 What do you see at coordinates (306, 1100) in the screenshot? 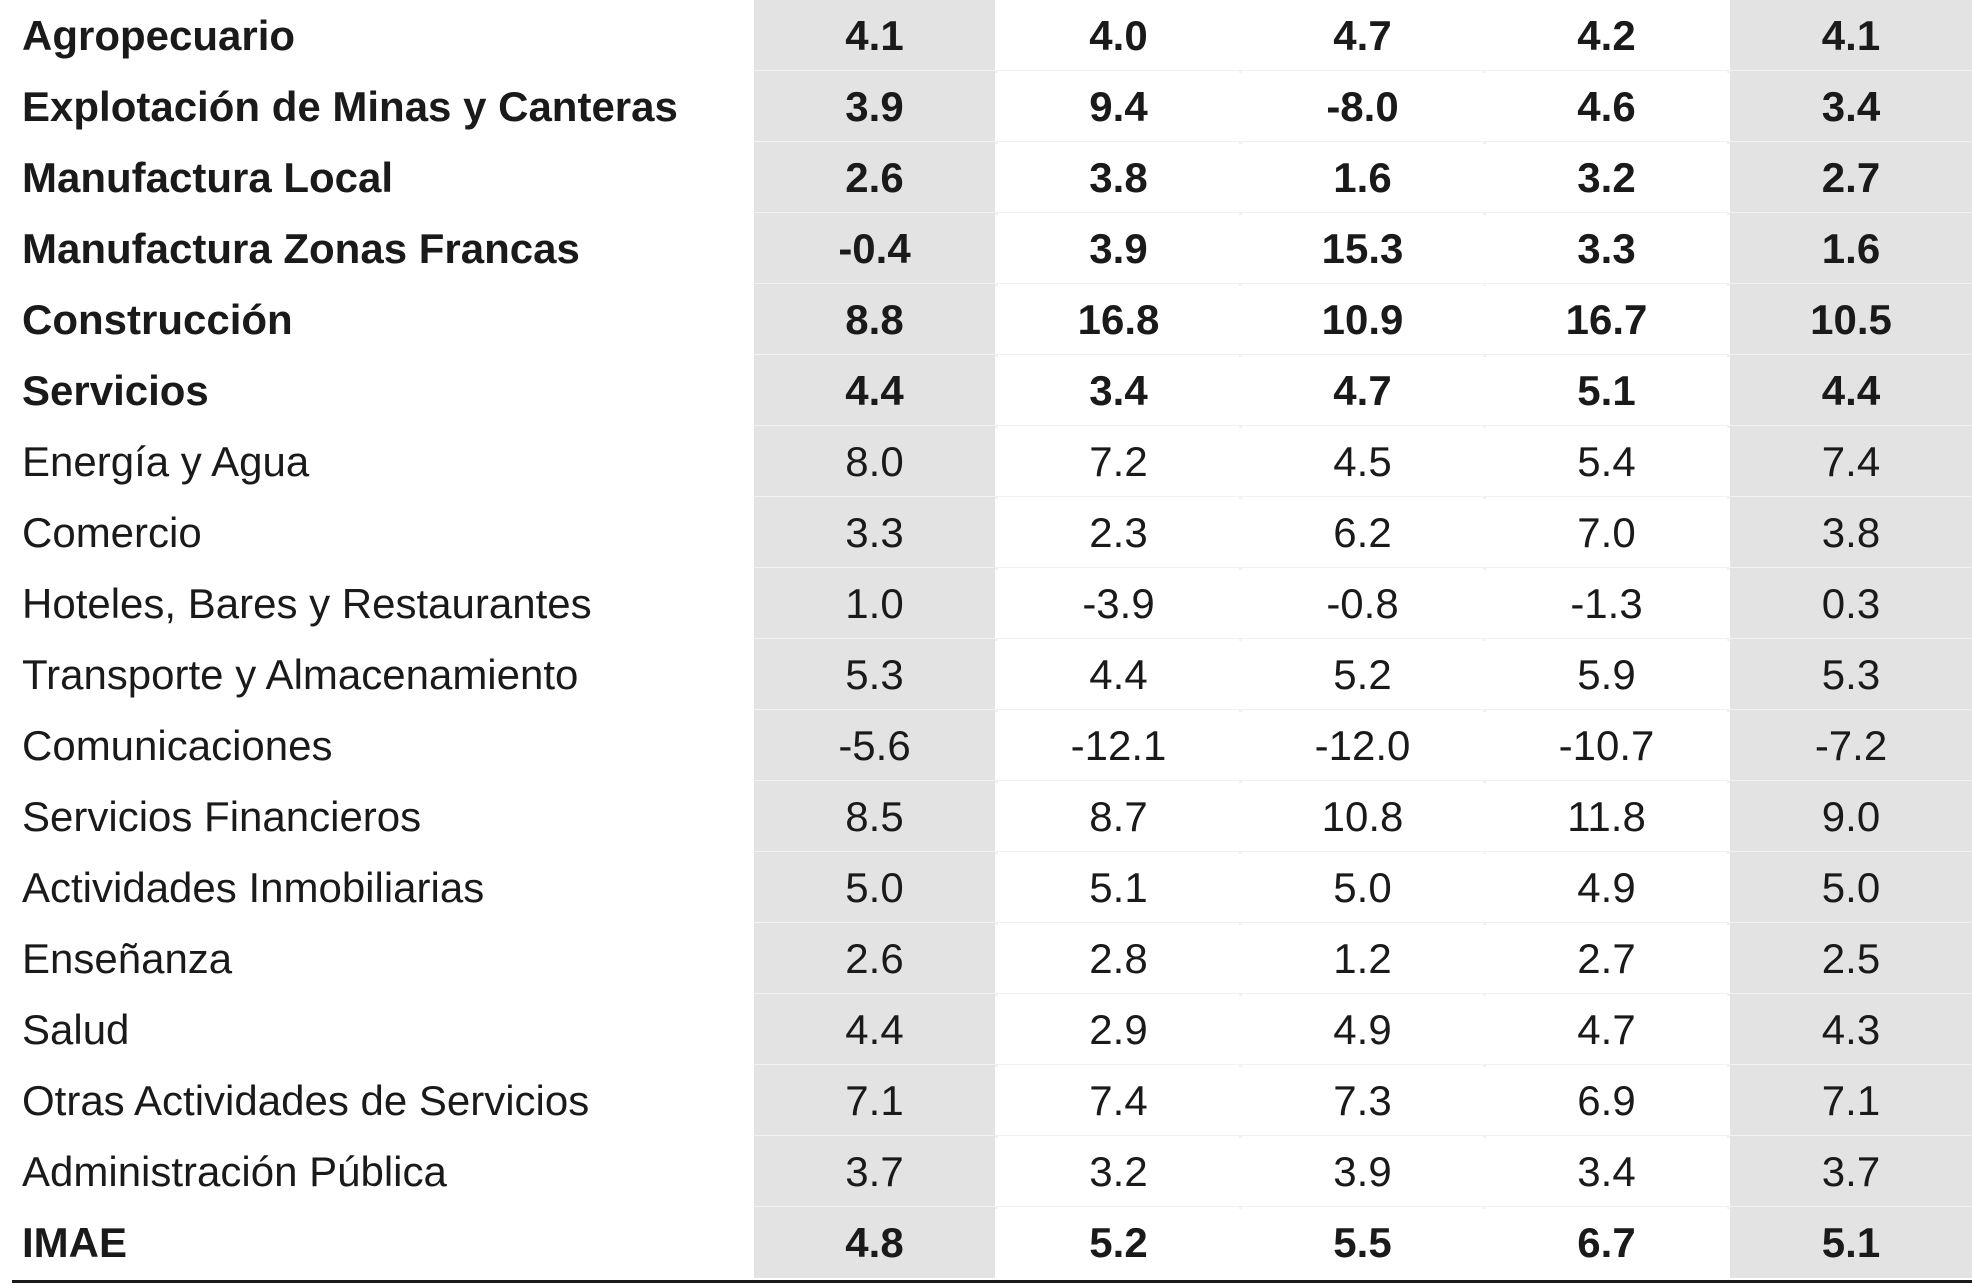
I see `row-label: Otras Actividades de Servicios` at bounding box center [306, 1100].